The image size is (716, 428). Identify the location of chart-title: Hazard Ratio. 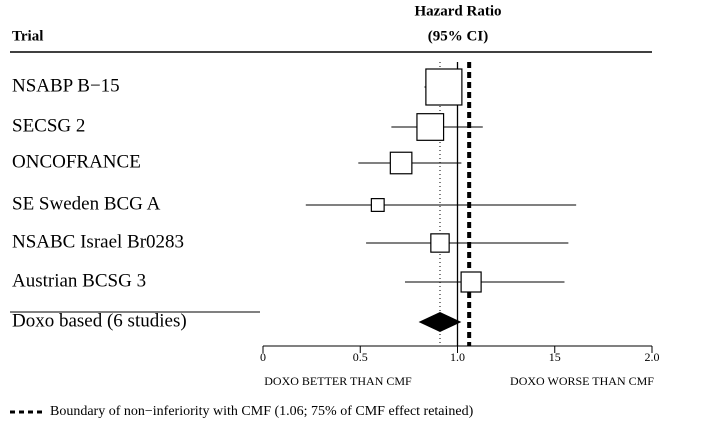
(457, 11).